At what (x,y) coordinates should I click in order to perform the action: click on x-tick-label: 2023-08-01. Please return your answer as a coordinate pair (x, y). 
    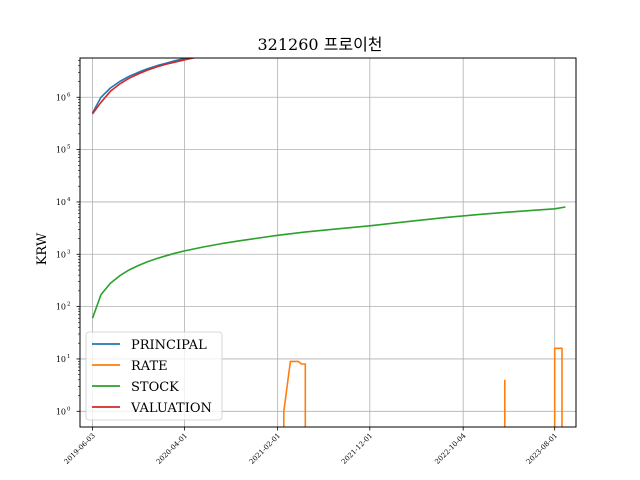
    Looking at the image, I should click on (542, 449).